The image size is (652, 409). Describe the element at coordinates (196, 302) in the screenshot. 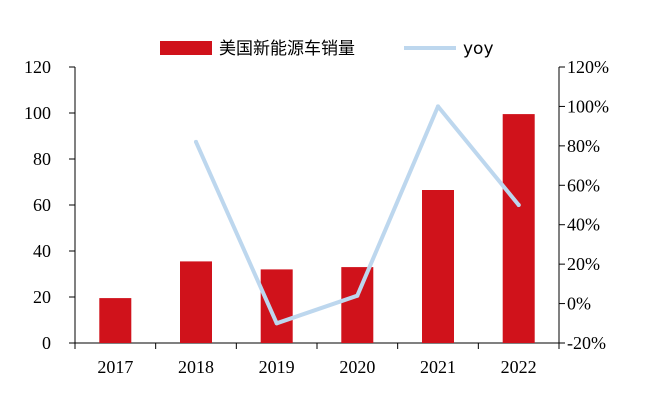

I see `bar-2018` at that location.